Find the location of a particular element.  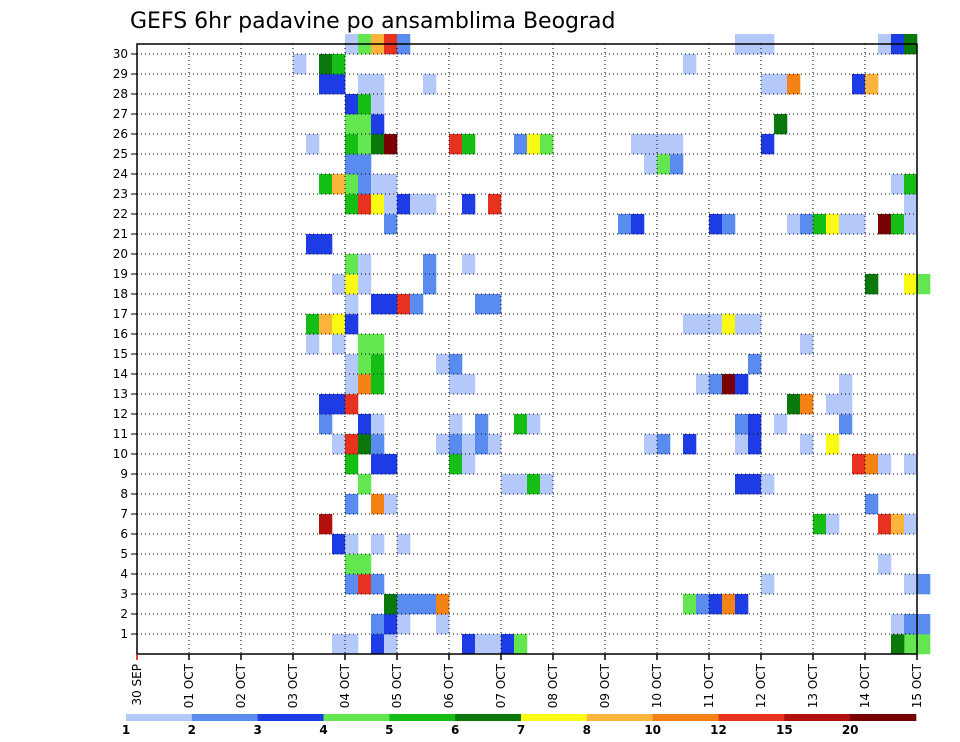

y-tick-label: 18 is located at coordinates (120, 294).